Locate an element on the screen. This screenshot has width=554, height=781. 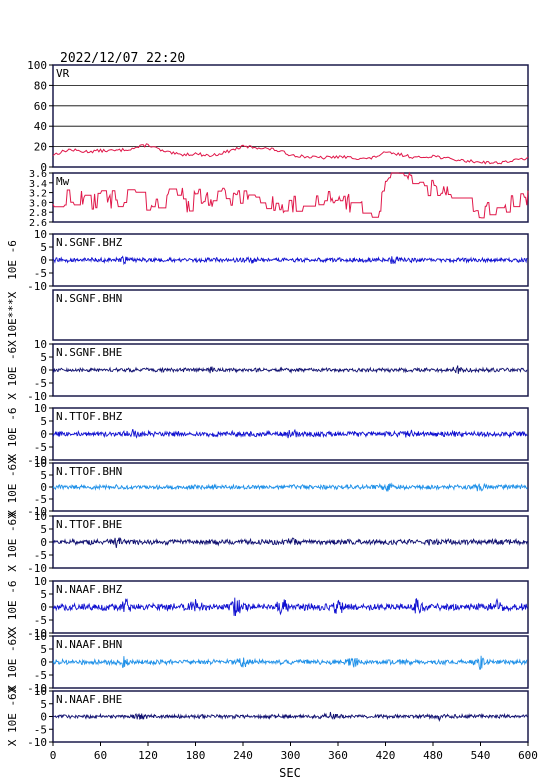
y-tick-label: 3.0 is located at coordinates (38, 203).